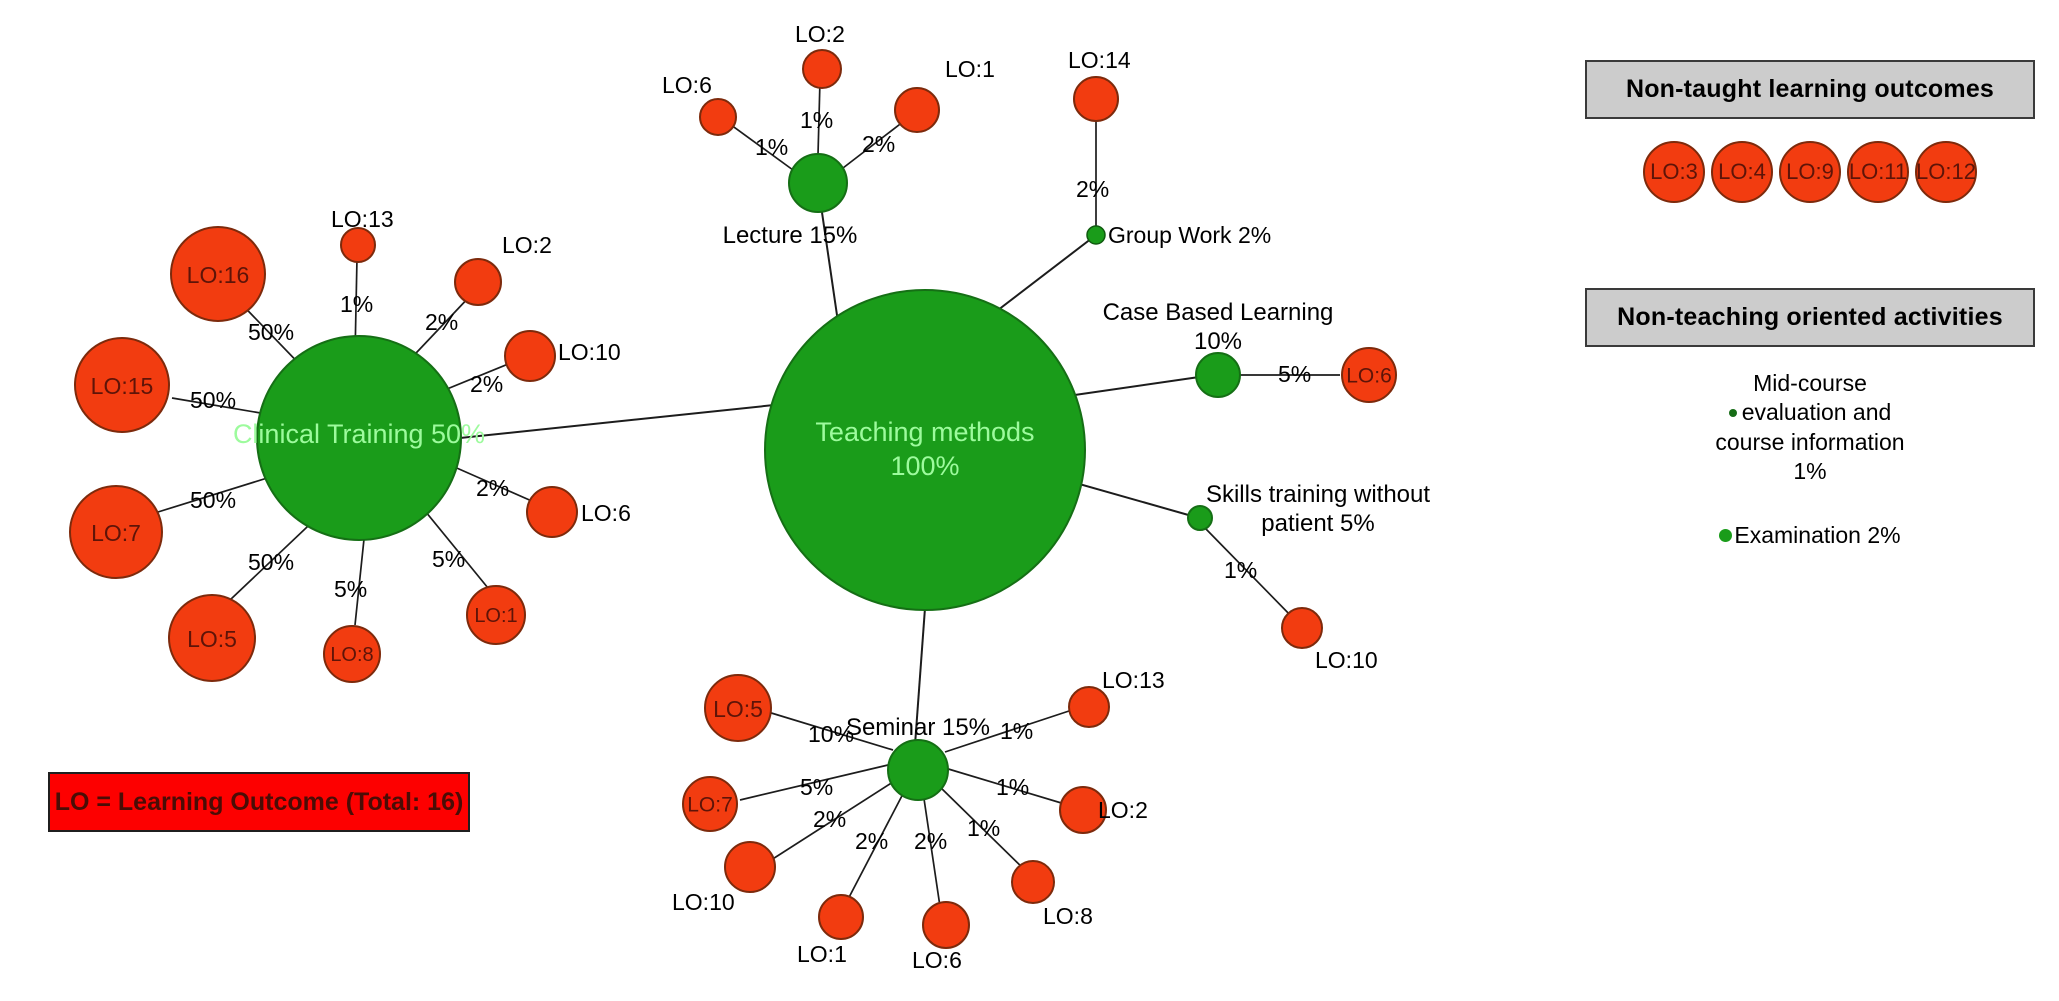  Describe the element at coordinates (1302, 628) in the screenshot. I see `lo-node-skills-lo10` at that location.